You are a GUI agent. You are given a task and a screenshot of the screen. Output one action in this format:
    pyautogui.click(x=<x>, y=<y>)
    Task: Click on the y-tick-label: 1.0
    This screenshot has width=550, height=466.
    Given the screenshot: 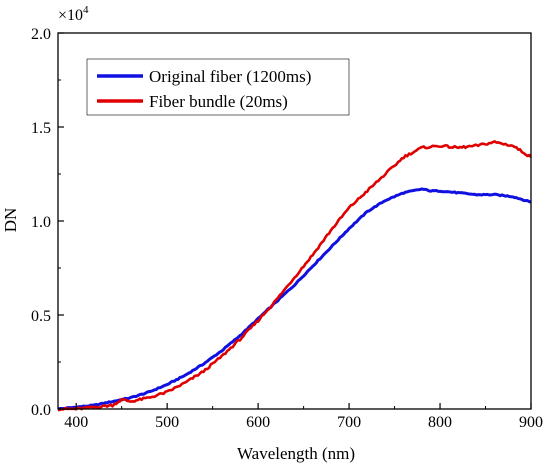 What is the action you would take?
    pyautogui.click(x=41, y=222)
    